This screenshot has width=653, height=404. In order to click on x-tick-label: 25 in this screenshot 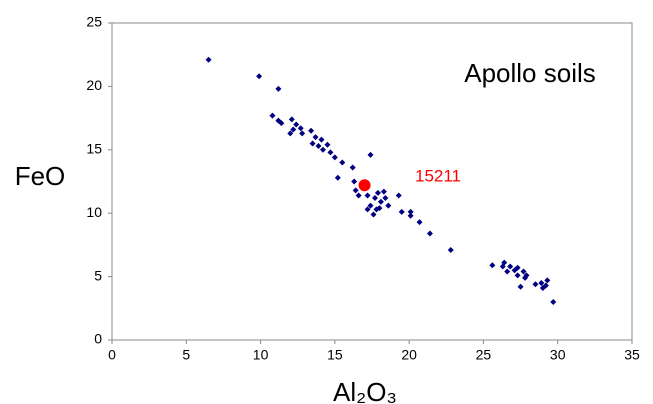, I will do `click(484, 355)`.